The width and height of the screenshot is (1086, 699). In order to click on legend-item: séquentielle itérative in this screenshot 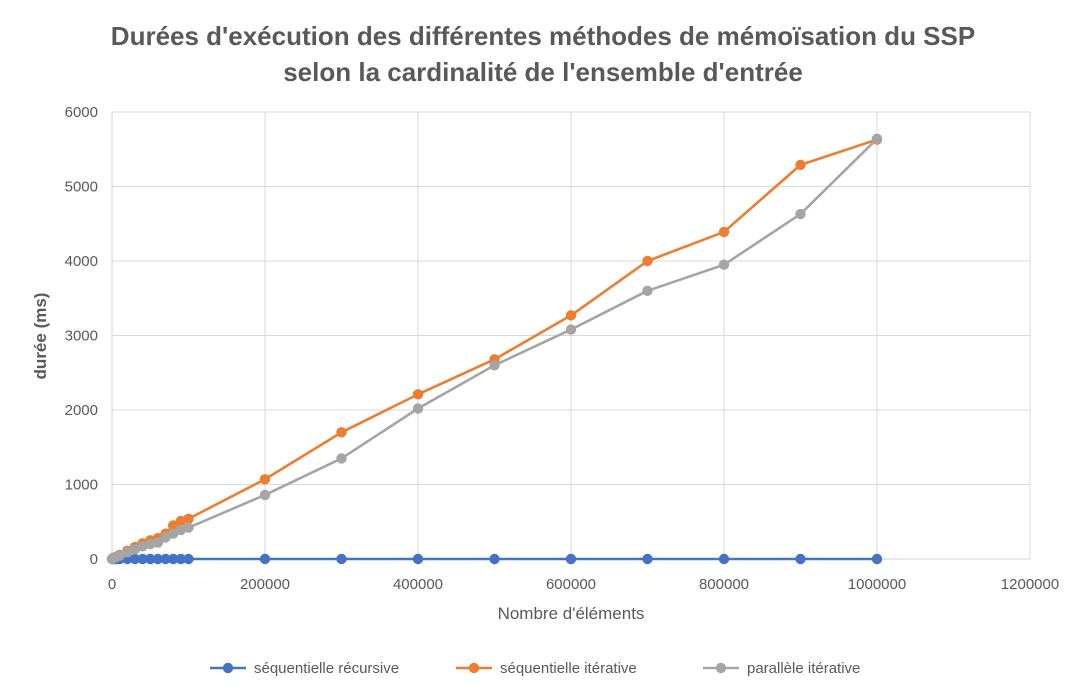, I will do `click(546, 668)`.